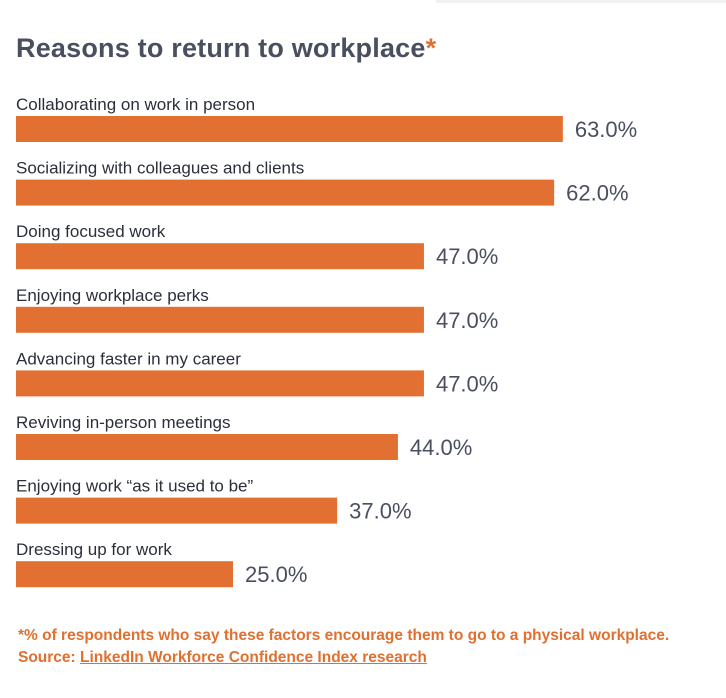 This screenshot has width=726, height=698. Describe the element at coordinates (128, 358) in the screenshot. I see `category-label: Advancing faster in my career` at that location.